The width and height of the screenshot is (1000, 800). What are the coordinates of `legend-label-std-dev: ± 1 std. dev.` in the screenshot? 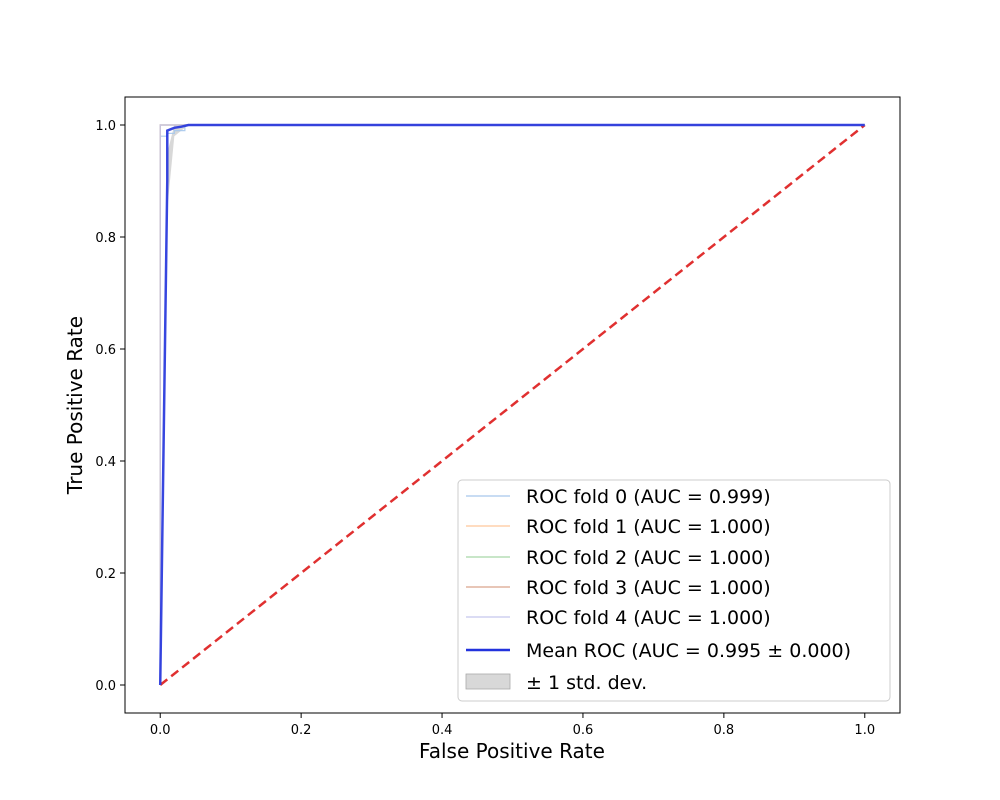 It's located at (586, 683).